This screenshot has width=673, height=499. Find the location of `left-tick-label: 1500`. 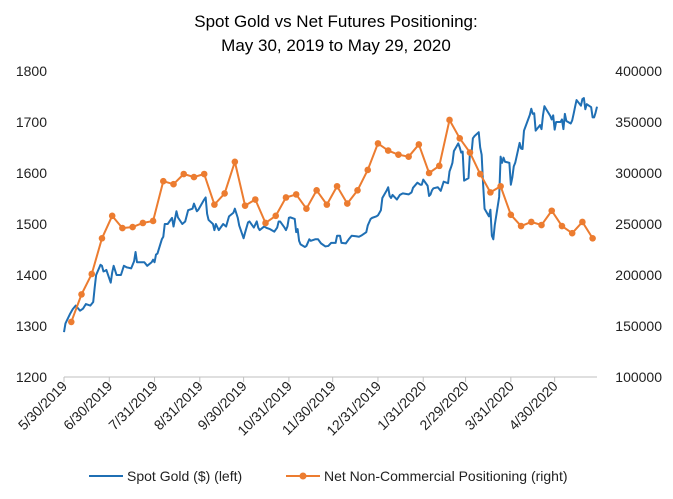

left-tick-label: 1500 is located at coordinates (31, 224).